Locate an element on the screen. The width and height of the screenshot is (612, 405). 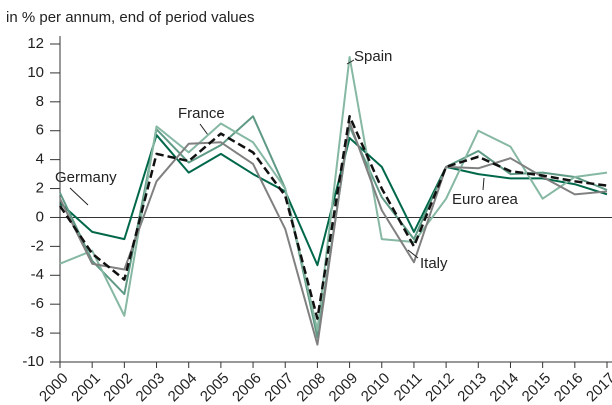
y-tick-label: 2 is located at coordinates (40, 188).